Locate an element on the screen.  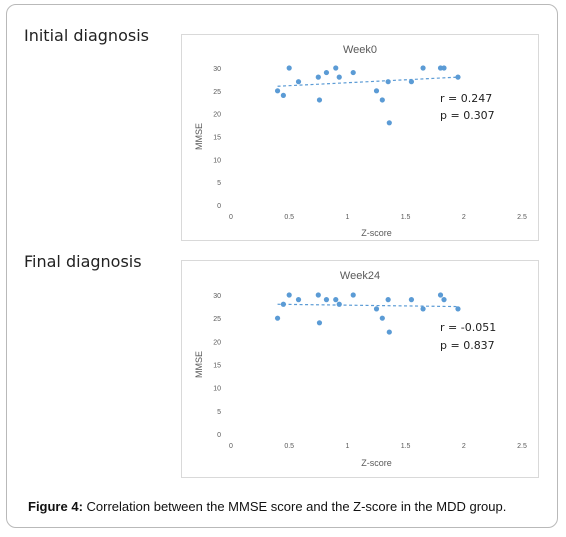
p-value-annotation: p = 0.837 is located at coordinates (467, 345).